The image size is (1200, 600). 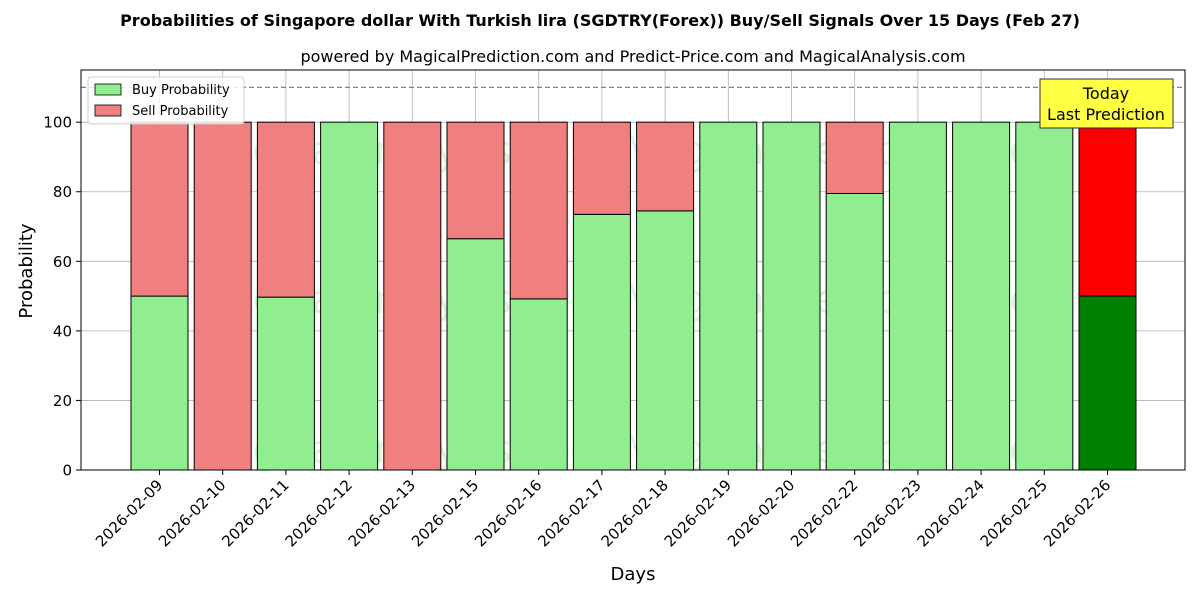 I want to click on x-tick-label: 2026-02-09, so click(x=129, y=513).